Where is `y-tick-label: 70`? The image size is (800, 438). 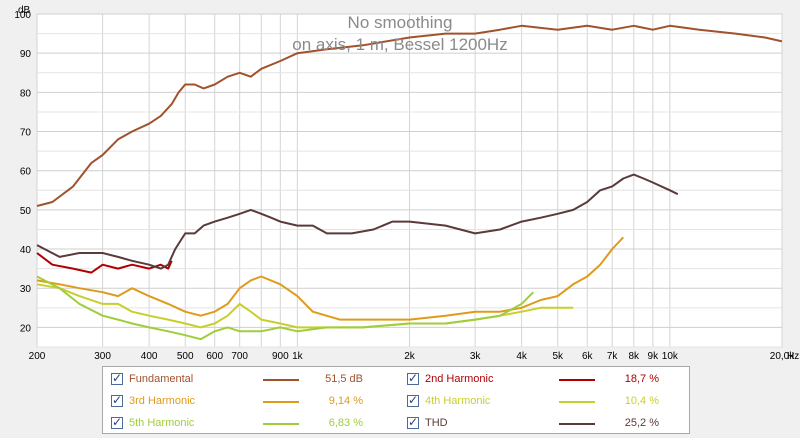 y-tick-label: 70 is located at coordinates (26, 133).